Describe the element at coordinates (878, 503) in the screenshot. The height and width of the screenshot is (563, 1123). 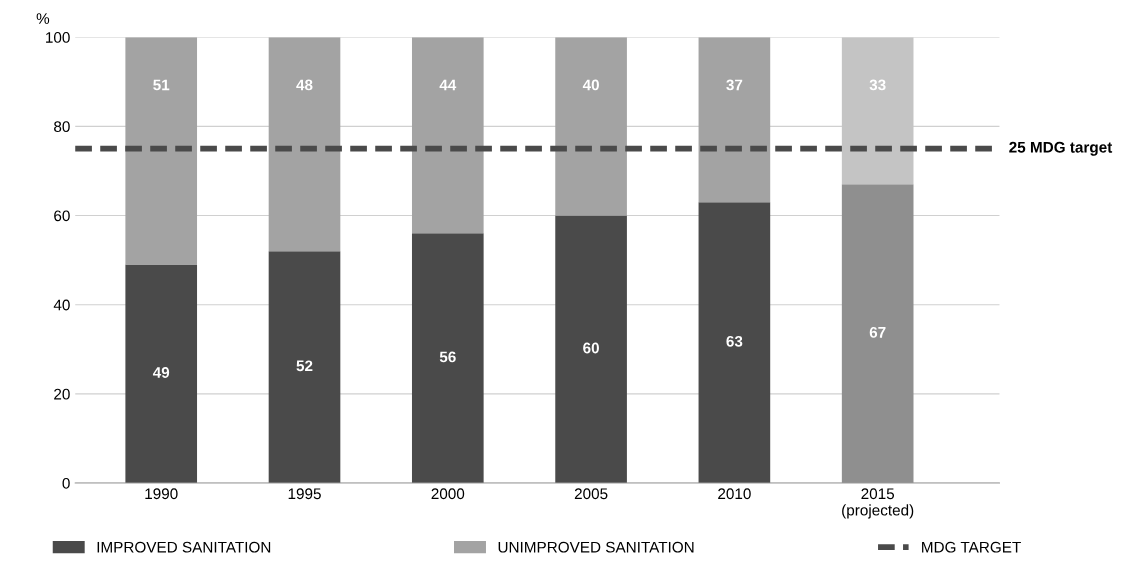
I see `x-tick-label: 2015 (projected)` at that location.